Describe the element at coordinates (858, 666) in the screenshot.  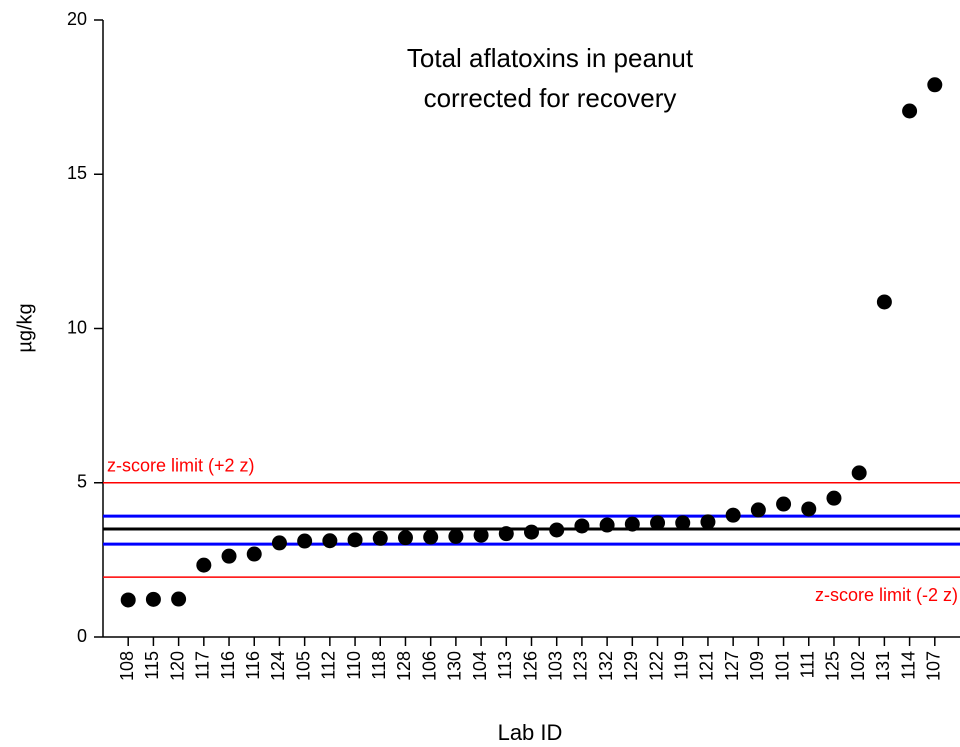
I see `x-tick-label: 102` at that location.